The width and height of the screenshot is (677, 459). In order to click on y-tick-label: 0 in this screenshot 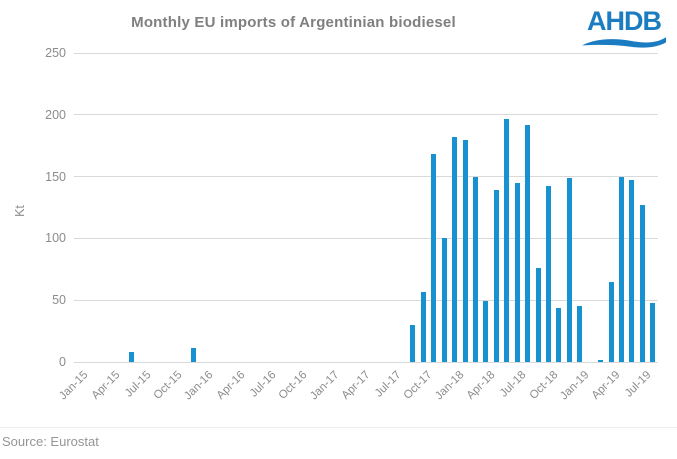, I will do `click(62, 362)`.